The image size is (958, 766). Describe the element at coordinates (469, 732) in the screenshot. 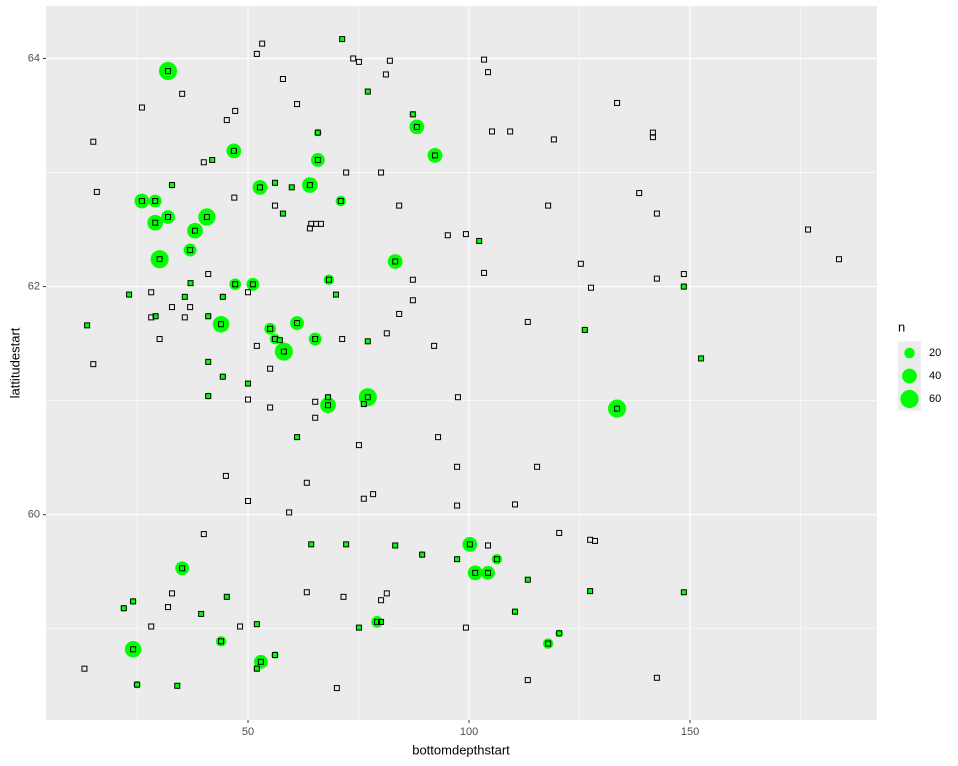

I see `x-tick-label: 100` at that location.